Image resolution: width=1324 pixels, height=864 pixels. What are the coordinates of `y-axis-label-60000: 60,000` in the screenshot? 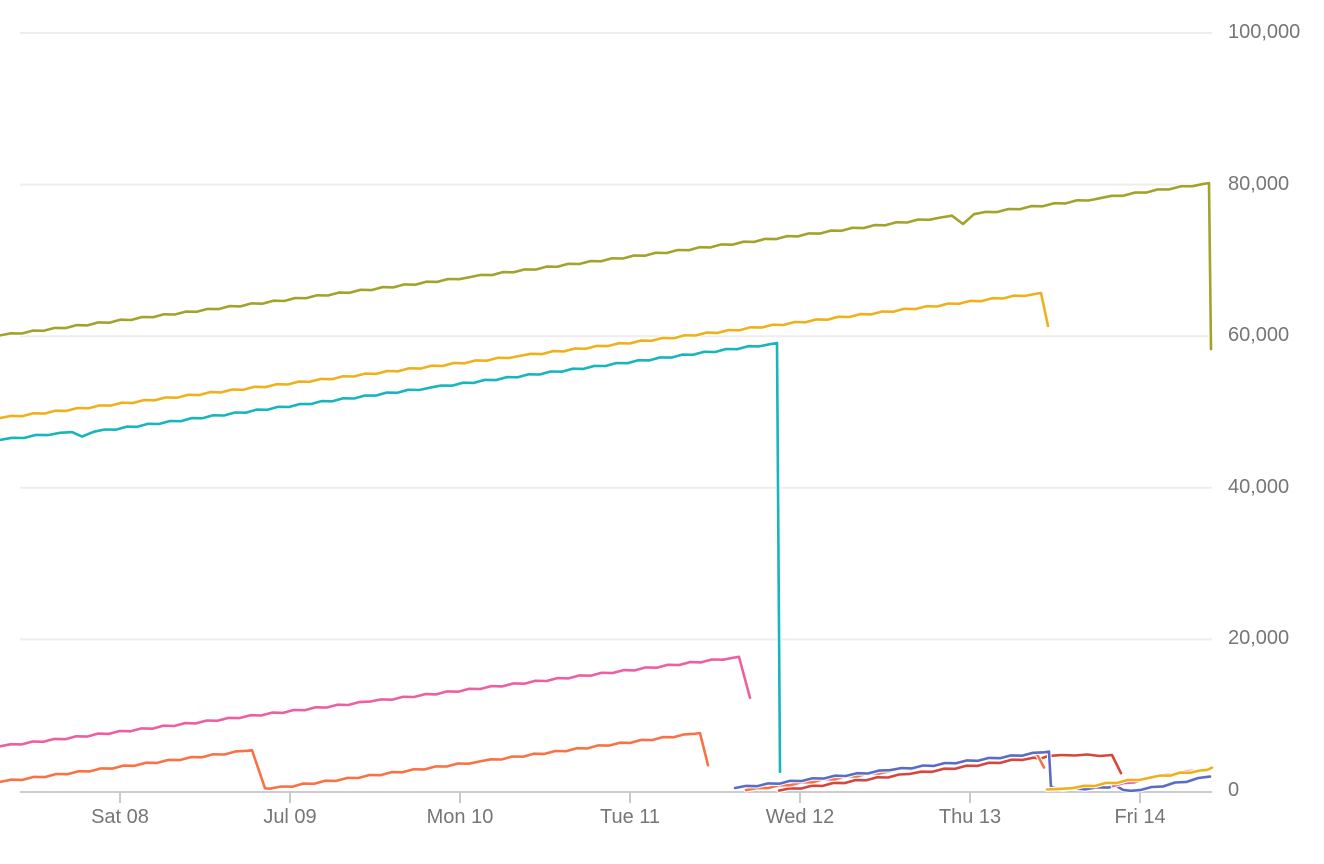 It's located at (1259, 335).